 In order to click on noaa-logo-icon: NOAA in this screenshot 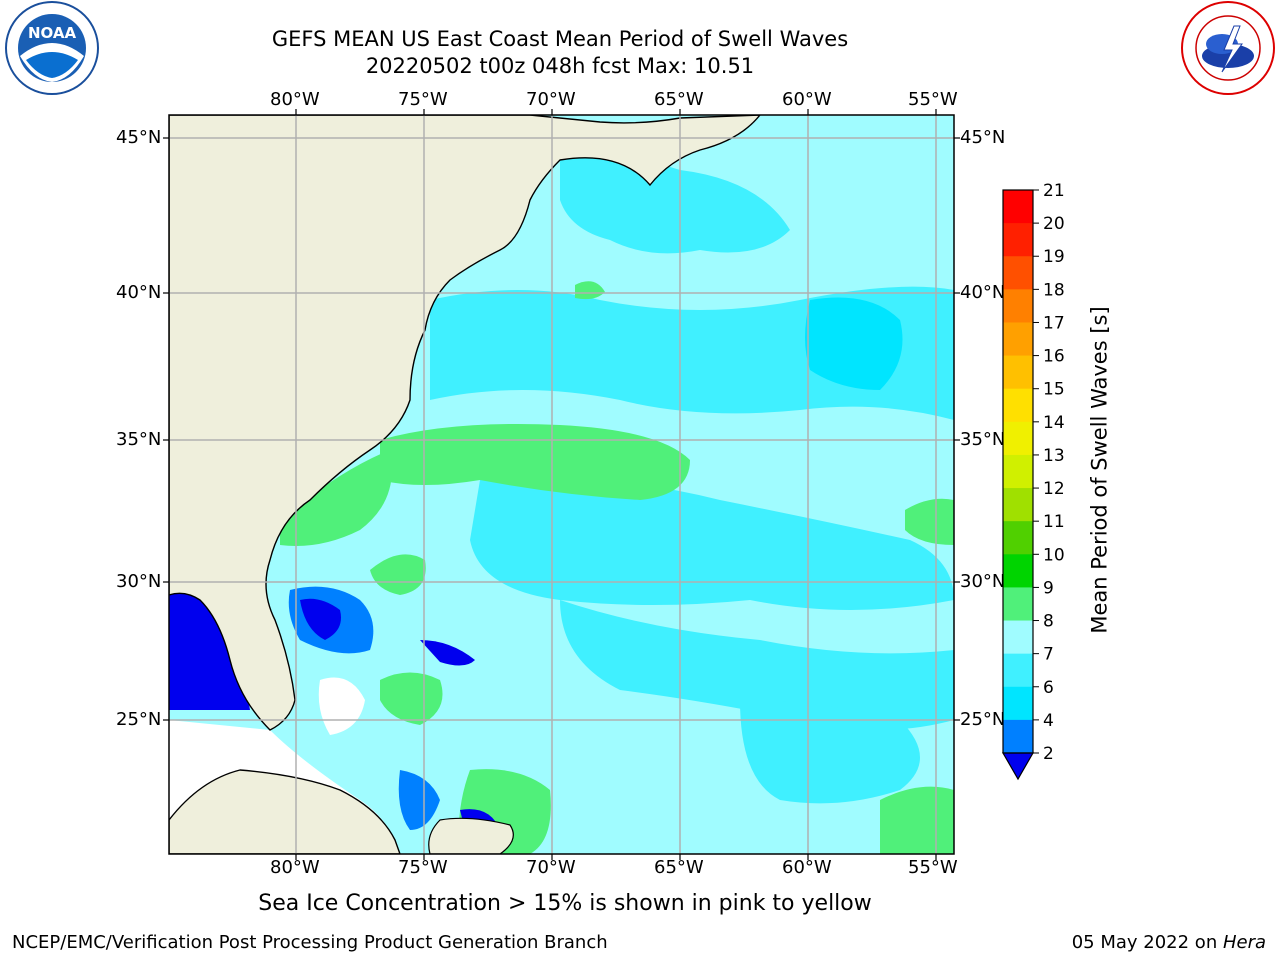, I will do `click(52, 48)`.